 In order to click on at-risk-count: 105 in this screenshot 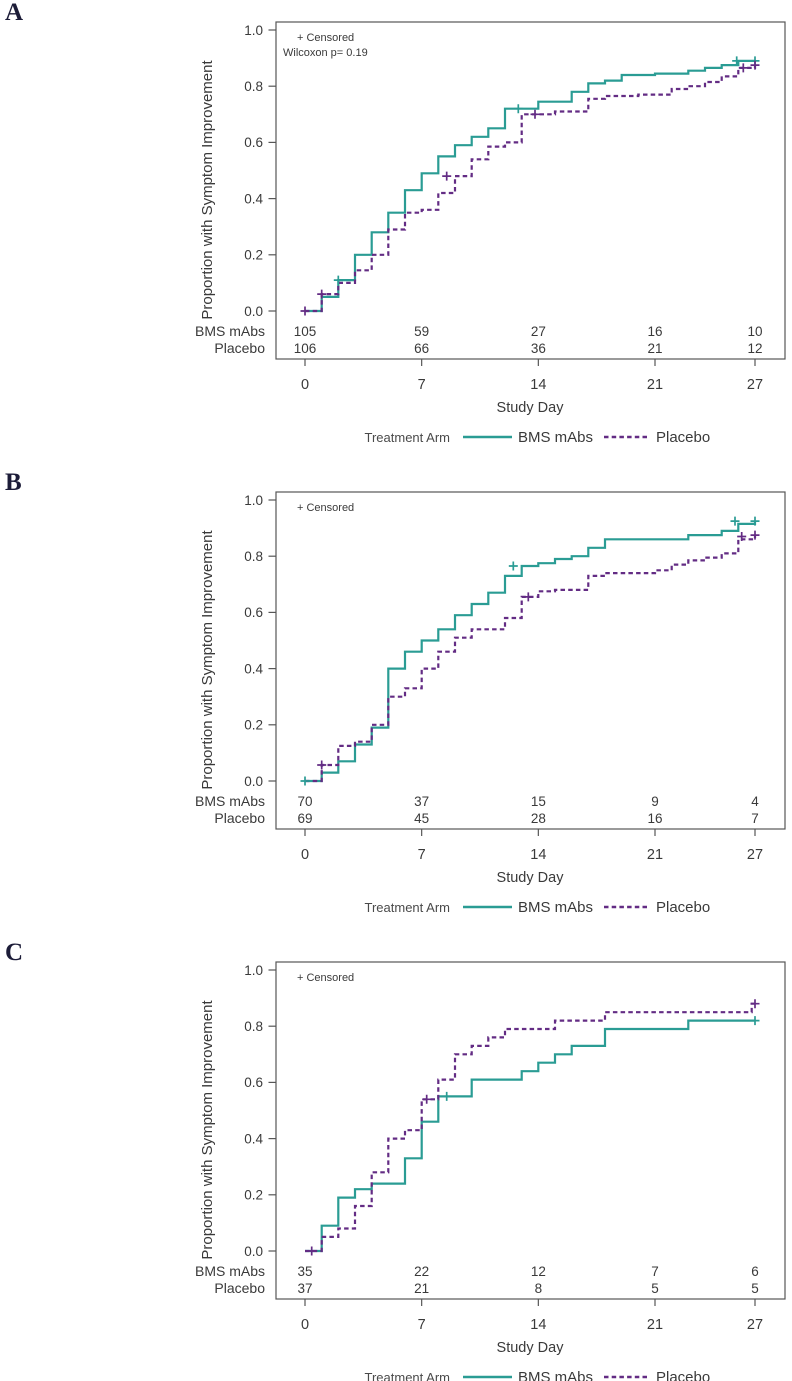, I will do `click(305, 331)`.